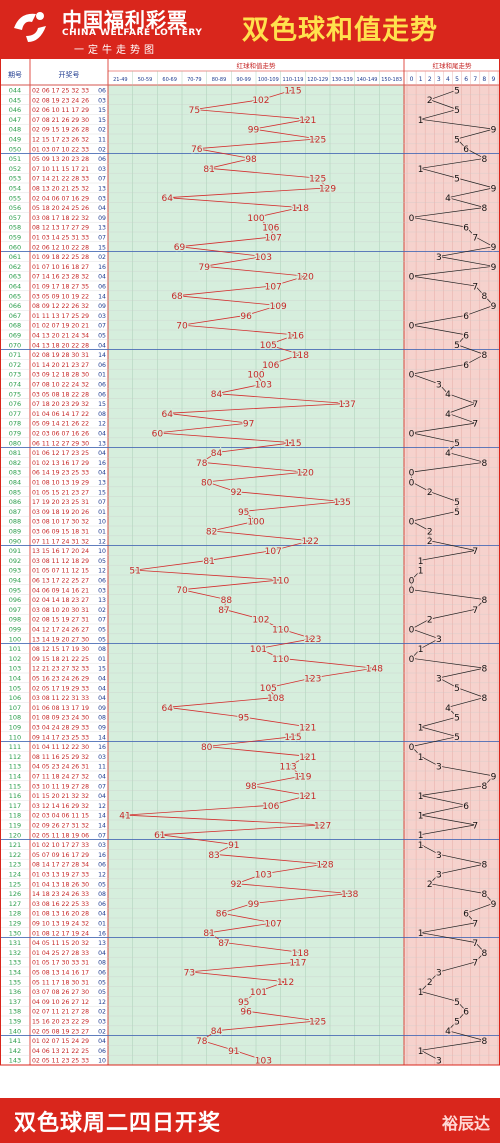 This screenshot has width=500, height=1143. What do you see at coordinates (273, 924) in the screenshot?
I see `sum-point-label: 107` at bounding box center [273, 924].